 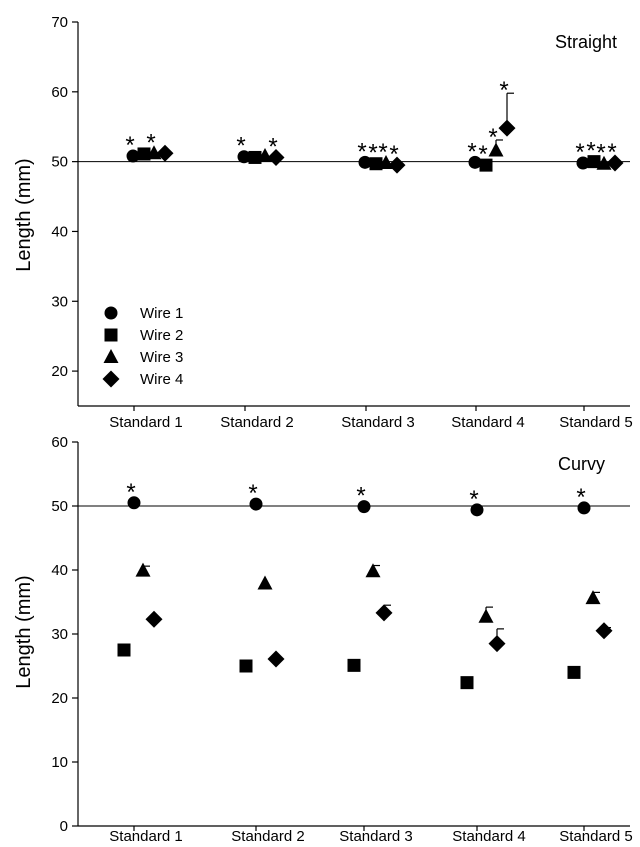 I want to click on legend-label: Wire 2, so click(x=161, y=335).